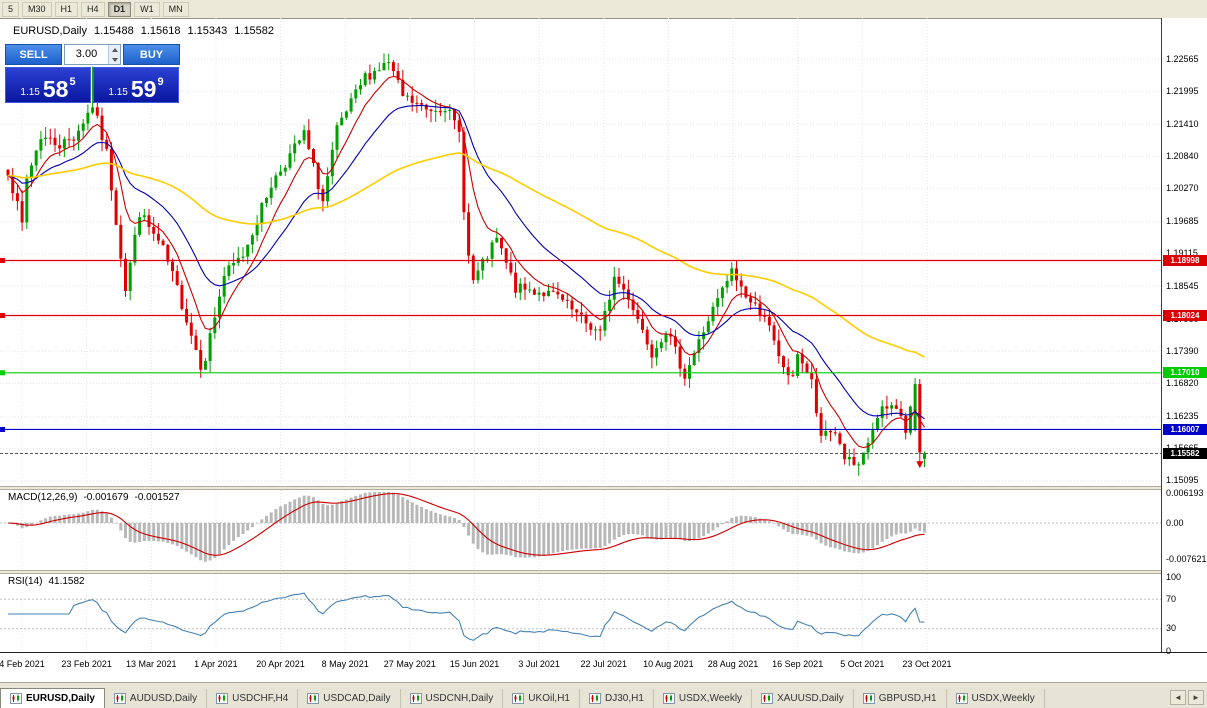 This screenshot has width=1207, height=708. I want to click on date-label: 4 Feb 2021, so click(22, 664).